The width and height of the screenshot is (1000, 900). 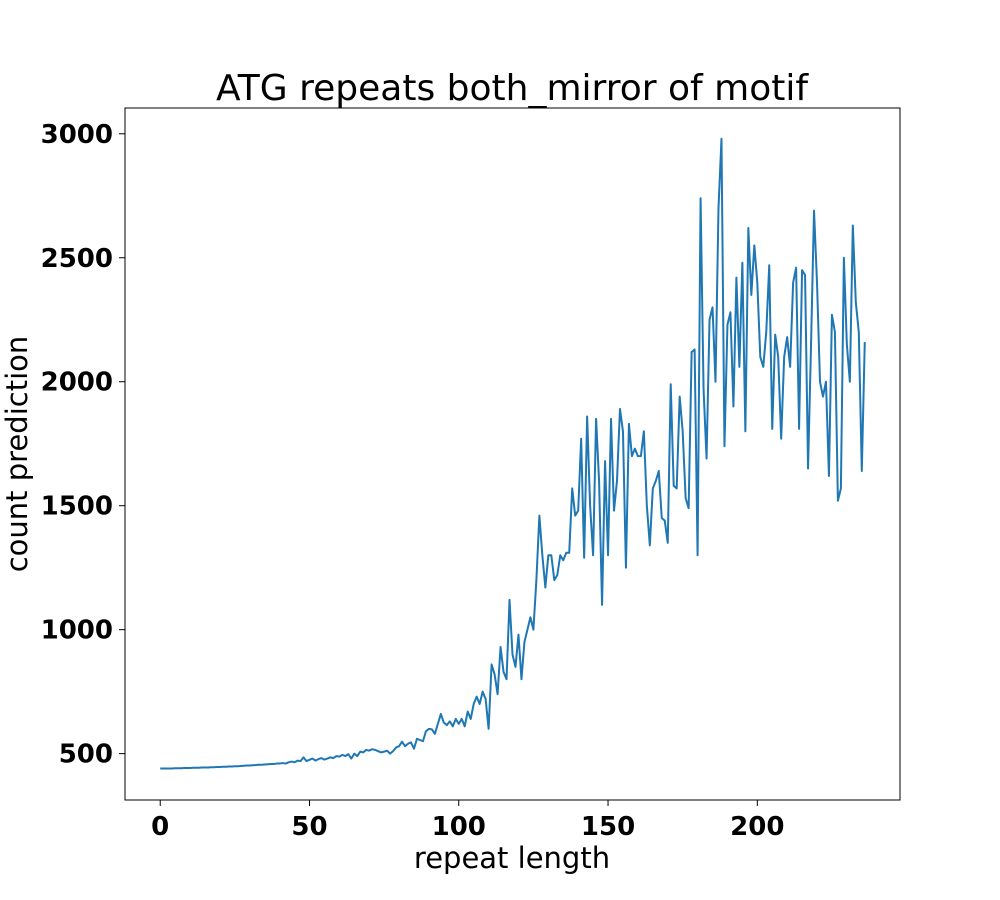 What do you see at coordinates (86, 755) in the screenshot?
I see `y-tick-label: 500` at bounding box center [86, 755].